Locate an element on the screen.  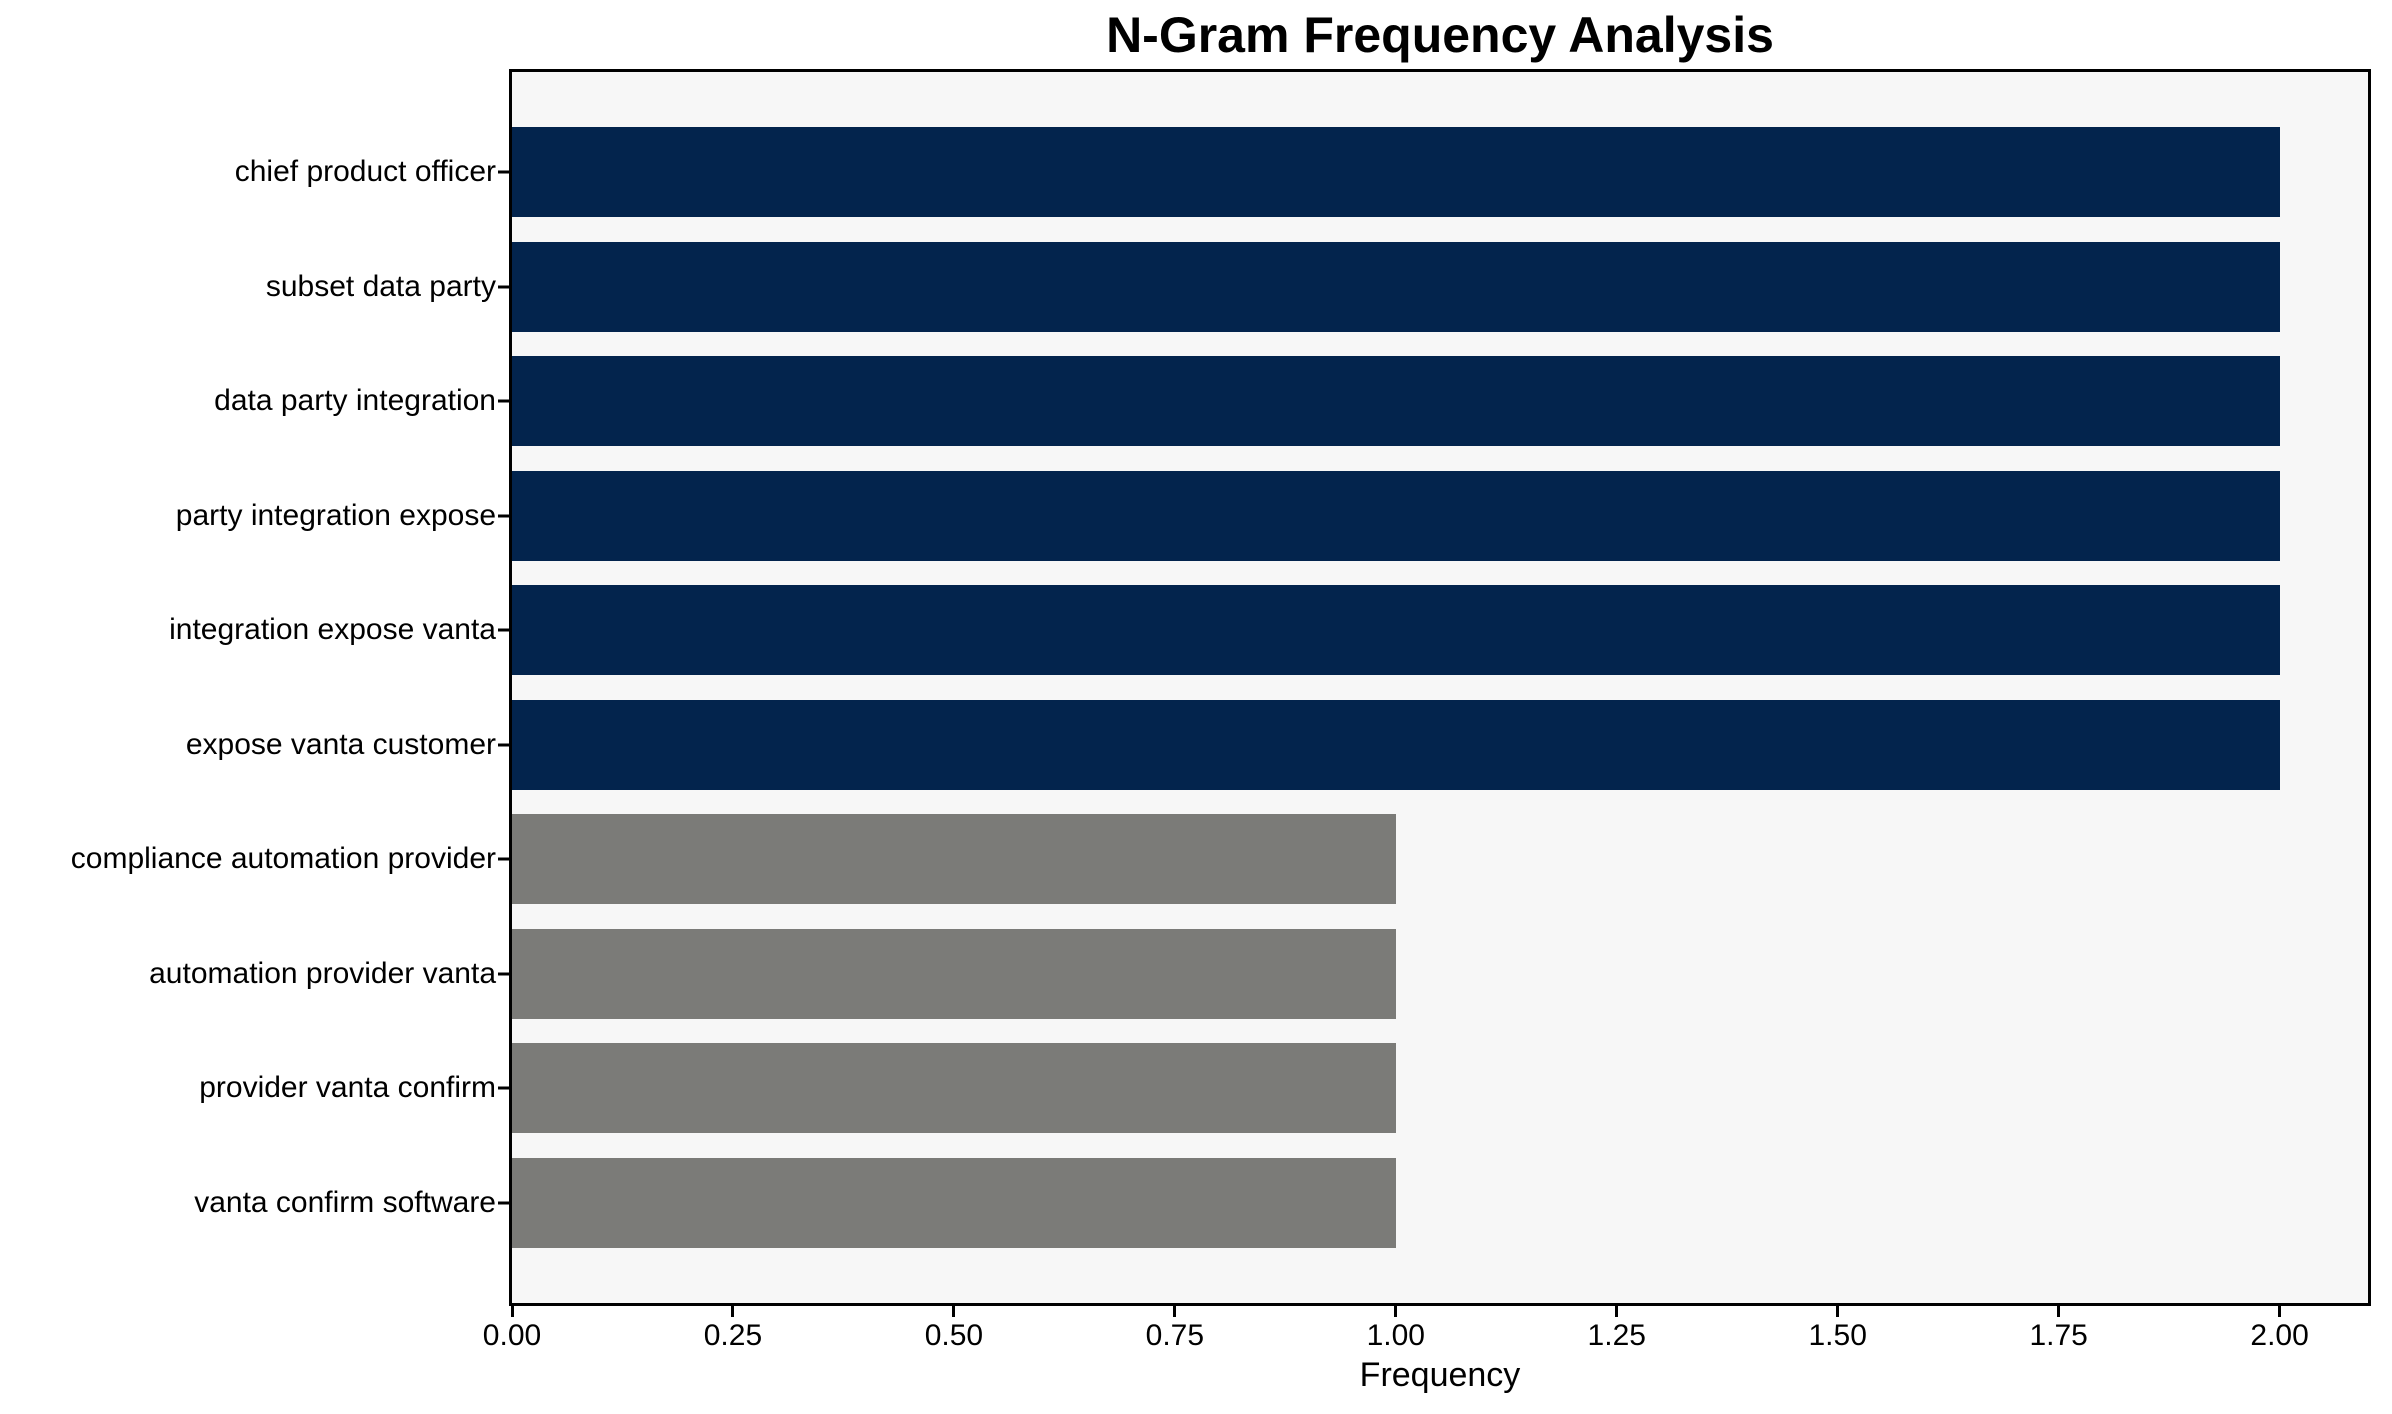
x-axis: 0.00 0.25 0.50 0.75 1.00 1.25 1.50 1.75 2.00 is located at coordinates (1425, 1336).